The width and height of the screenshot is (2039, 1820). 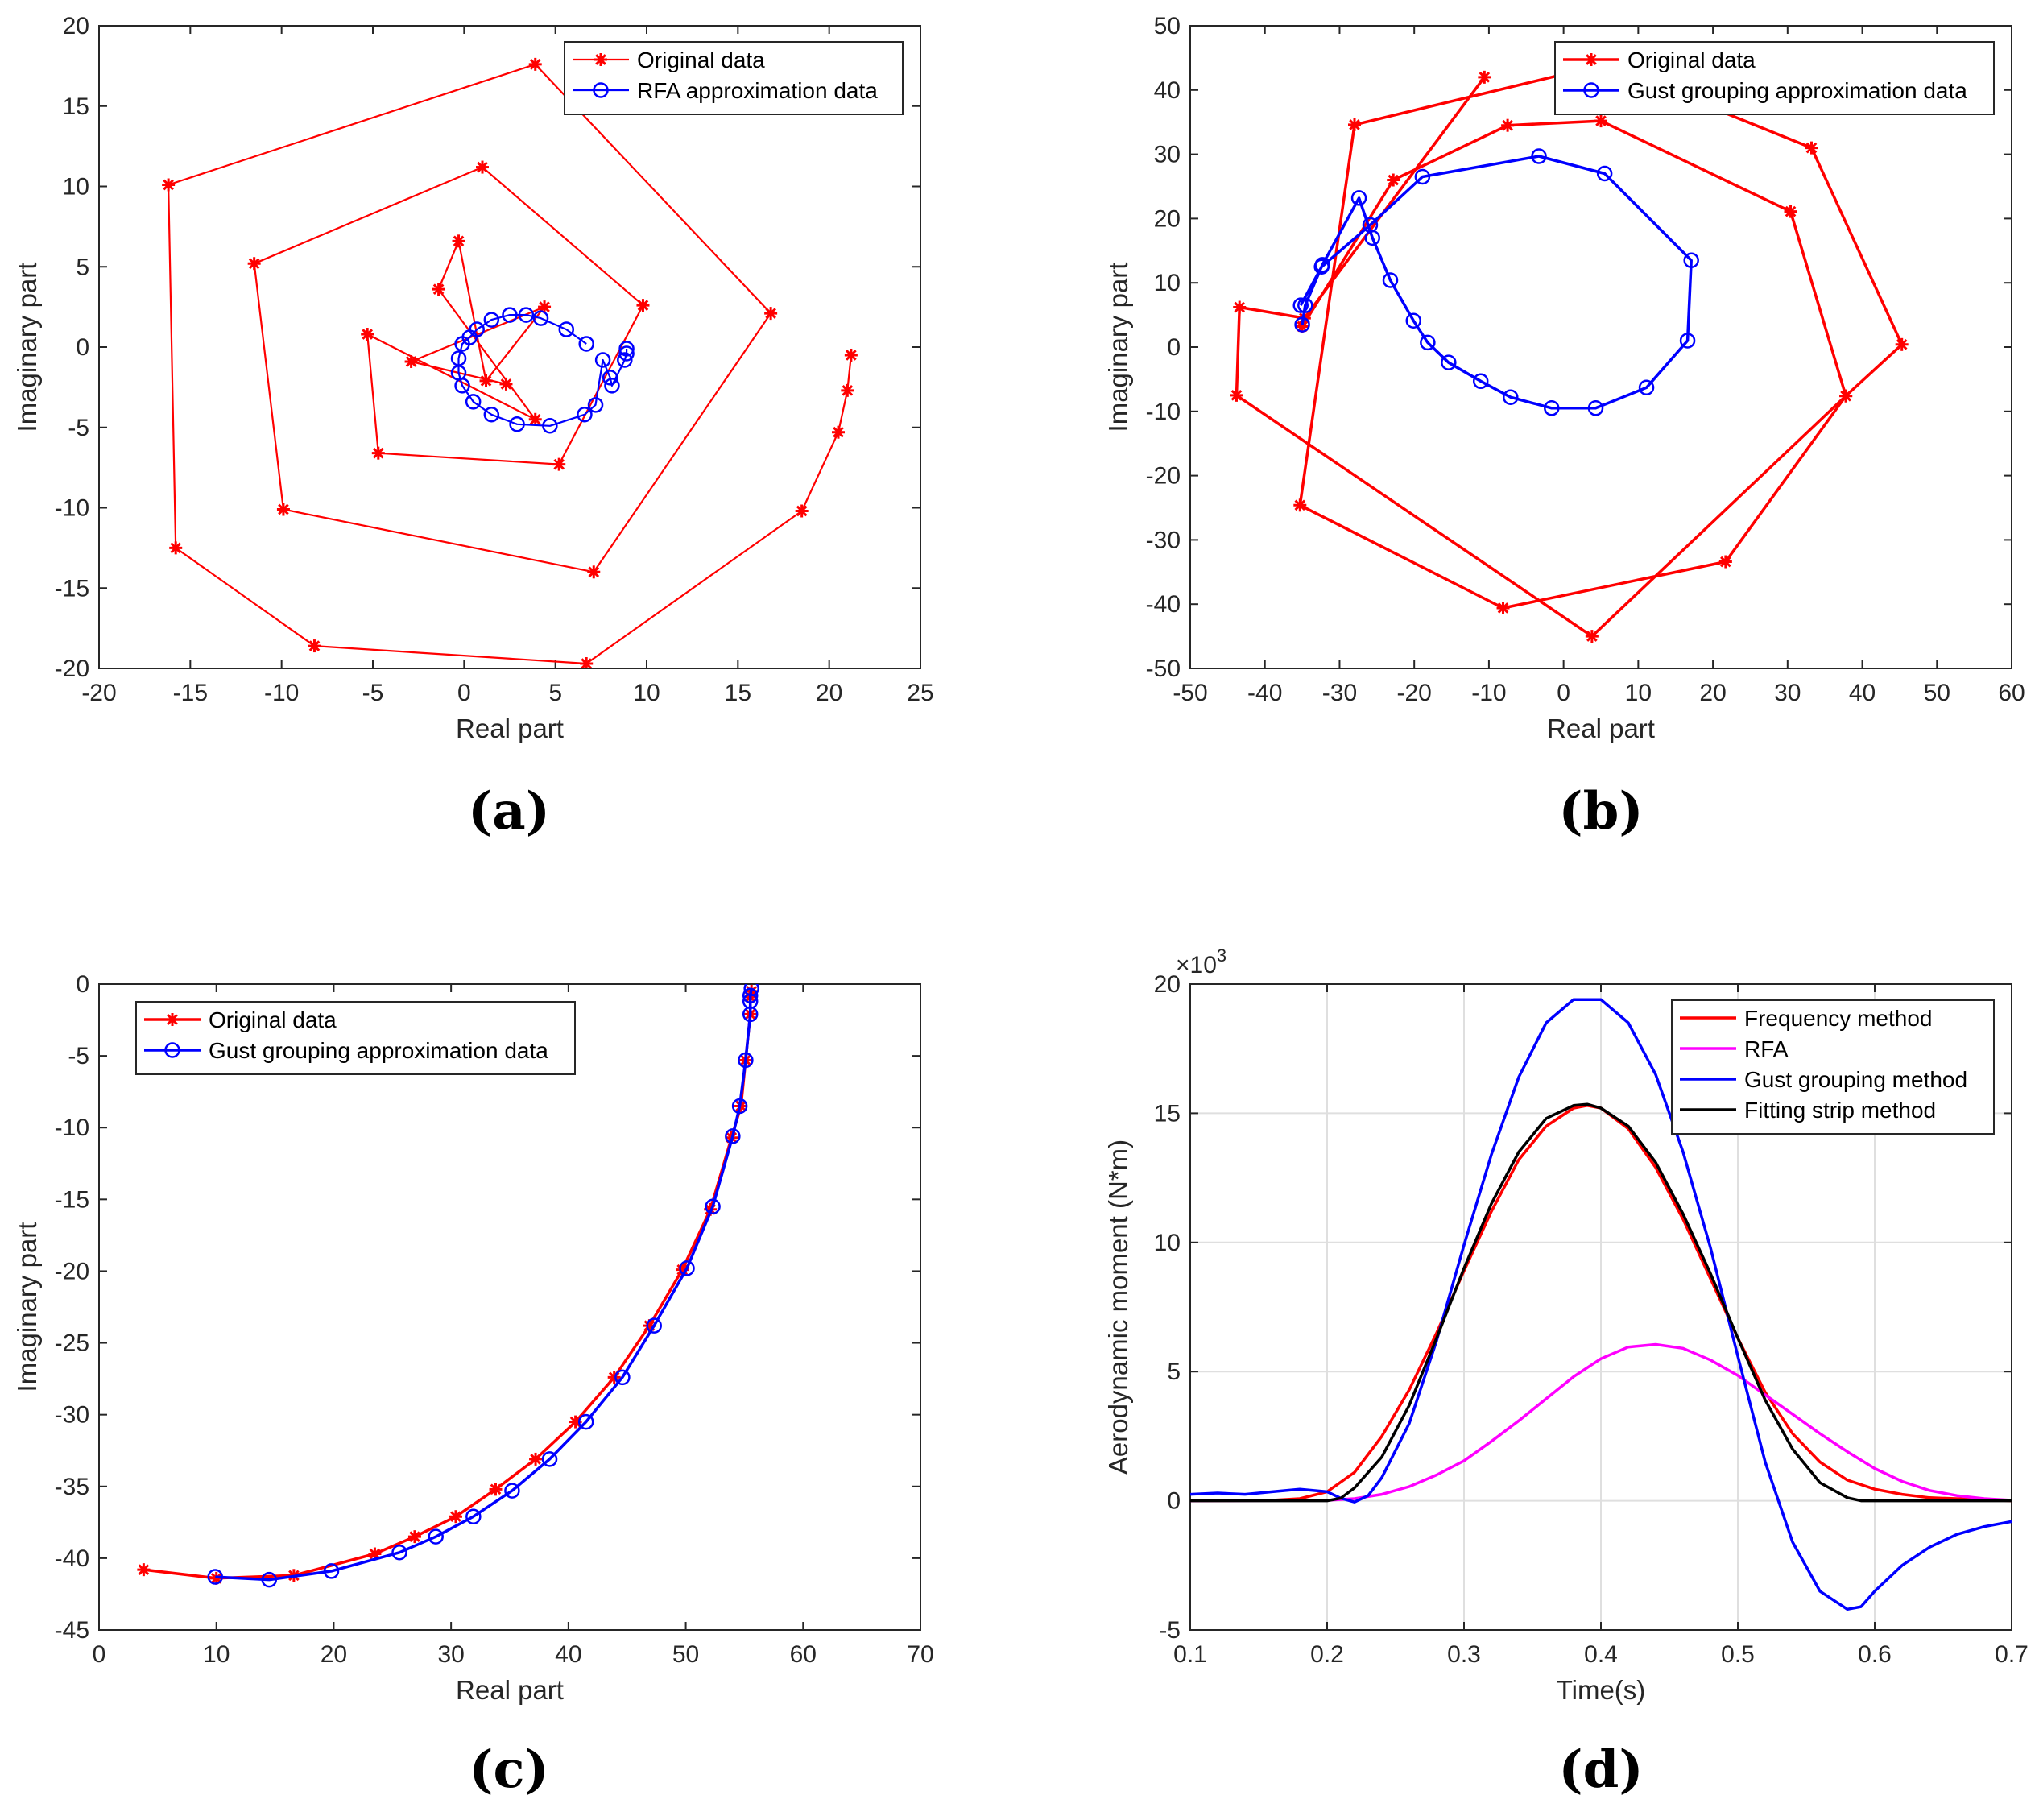 What do you see at coordinates (1601, 1655) in the screenshot?
I see `x-tick-label: 0.4` at bounding box center [1601, 1655].